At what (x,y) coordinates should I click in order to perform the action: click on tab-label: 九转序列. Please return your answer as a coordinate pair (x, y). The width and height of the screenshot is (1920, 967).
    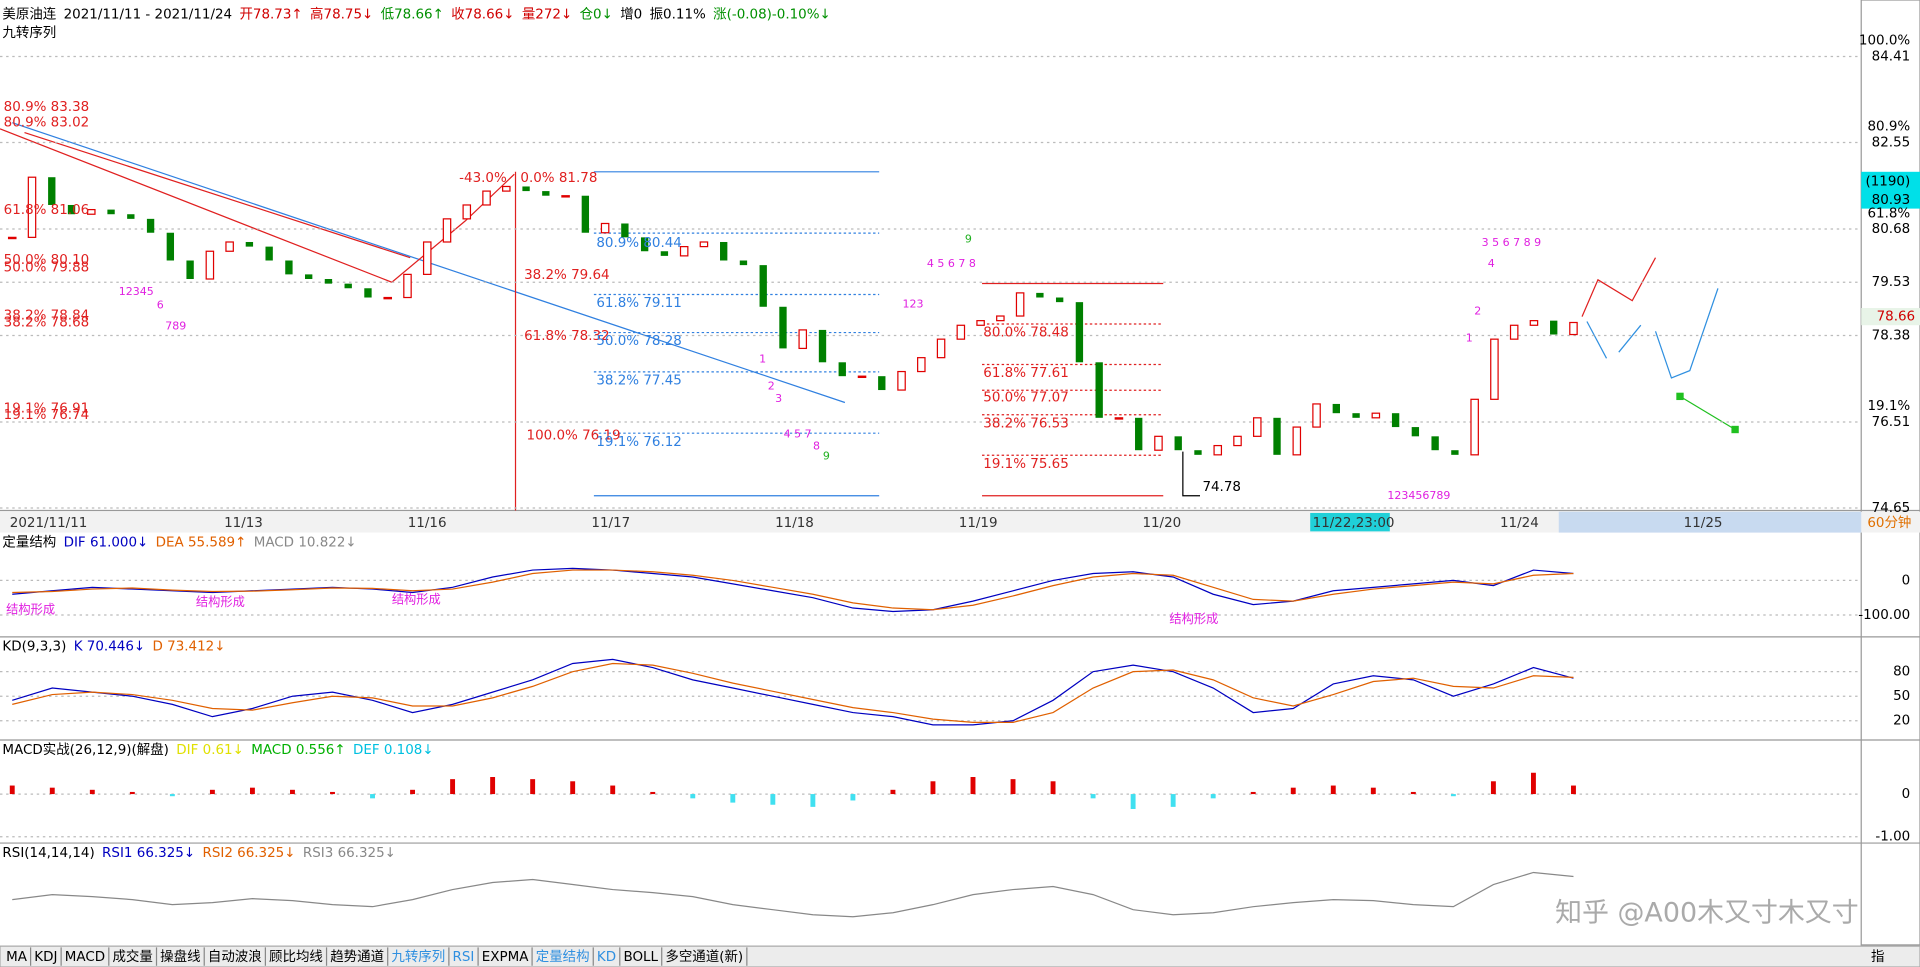
    Looking at the image, I should click on (418, 957).